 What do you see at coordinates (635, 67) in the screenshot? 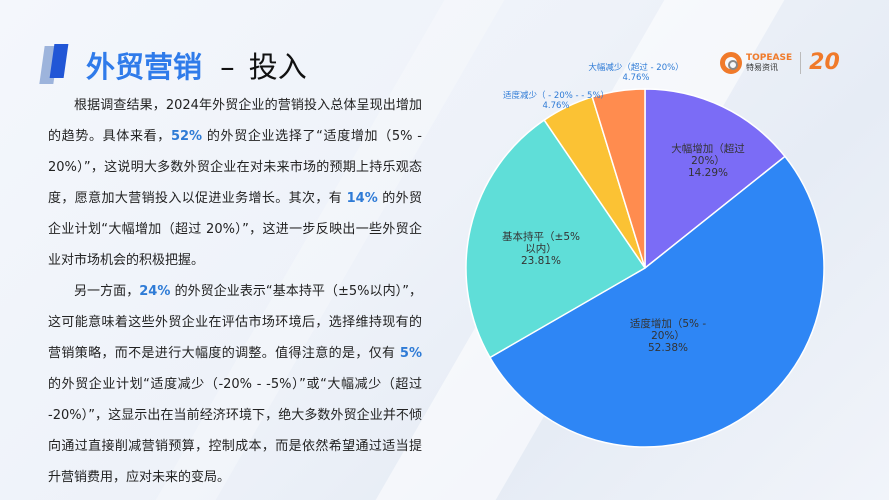
I see `slice-label-outside: 大幅减少（超过 - 20%）` at bounding box center [635, 67].